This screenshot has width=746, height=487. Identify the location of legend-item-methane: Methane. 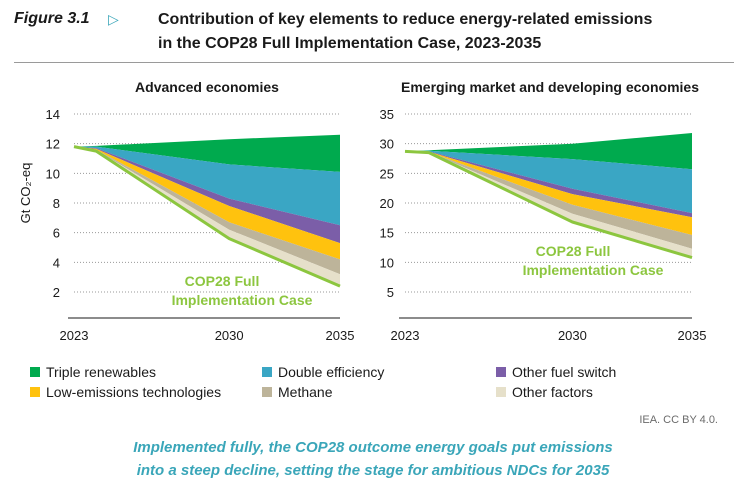
(297, 392).